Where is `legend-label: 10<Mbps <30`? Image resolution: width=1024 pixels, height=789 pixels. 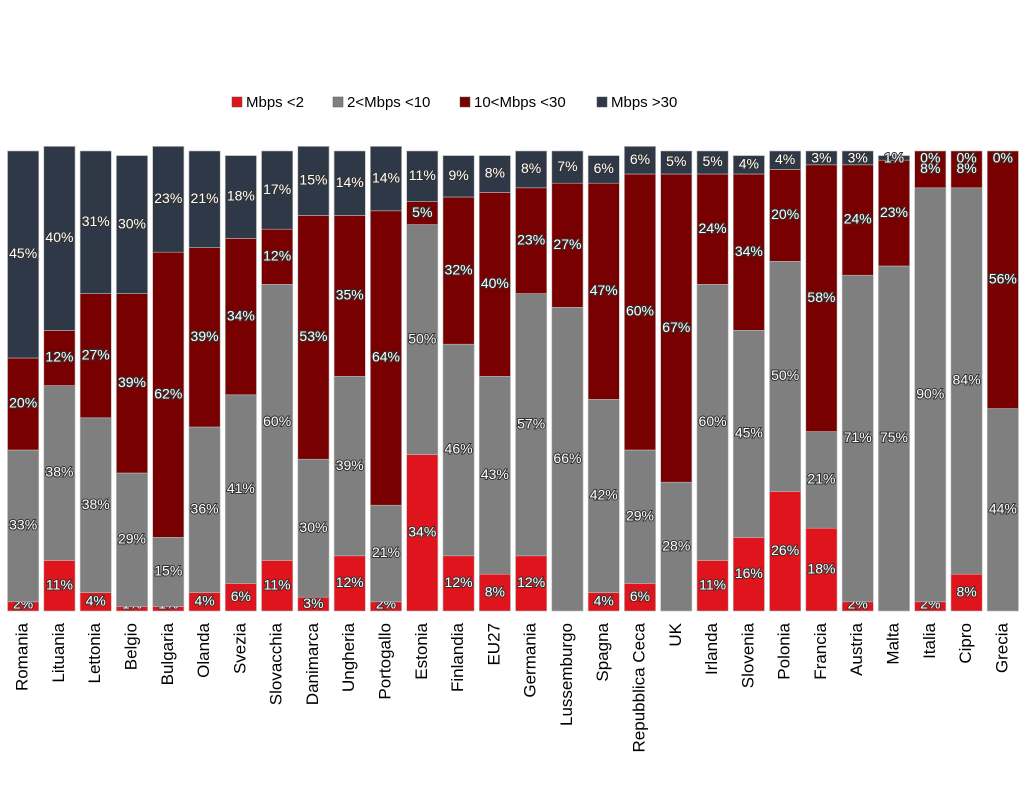
legend-label: 10<Mbps <30 is located at coordinates (520, 102).